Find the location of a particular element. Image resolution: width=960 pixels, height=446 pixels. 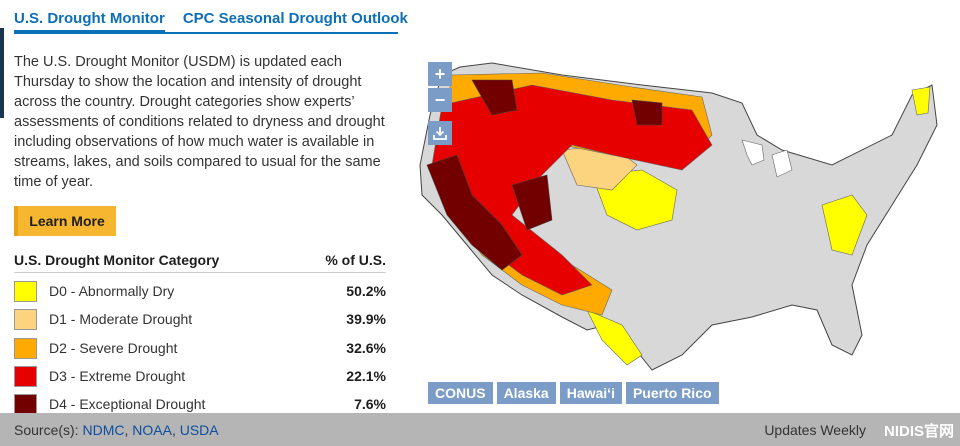

accent-bar is located at coordinates (2, 73).